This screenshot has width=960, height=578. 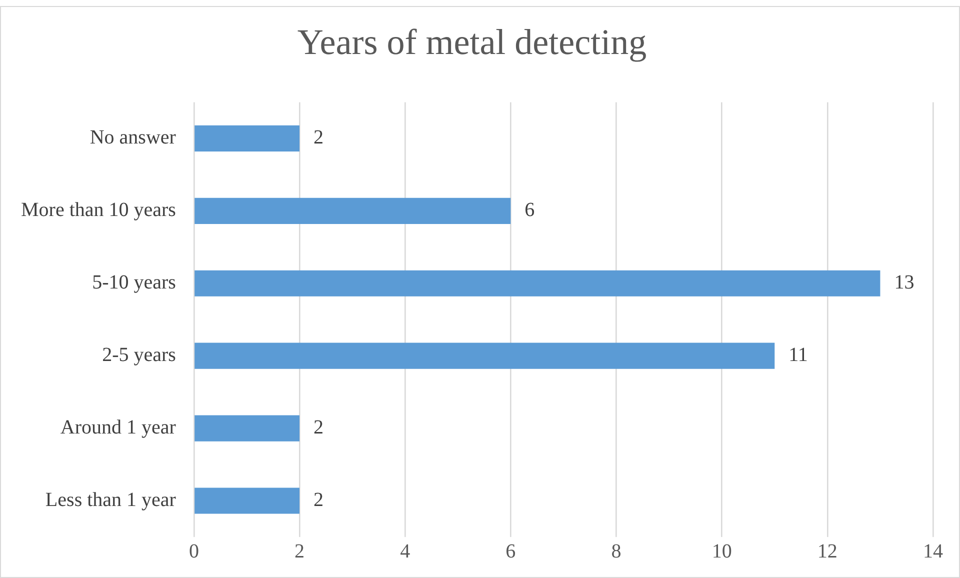 What do you see at coordinates (118, 427) in the screenshot?
I see `y-tick-label: Around 1 year` at bounding box center [118, 427].